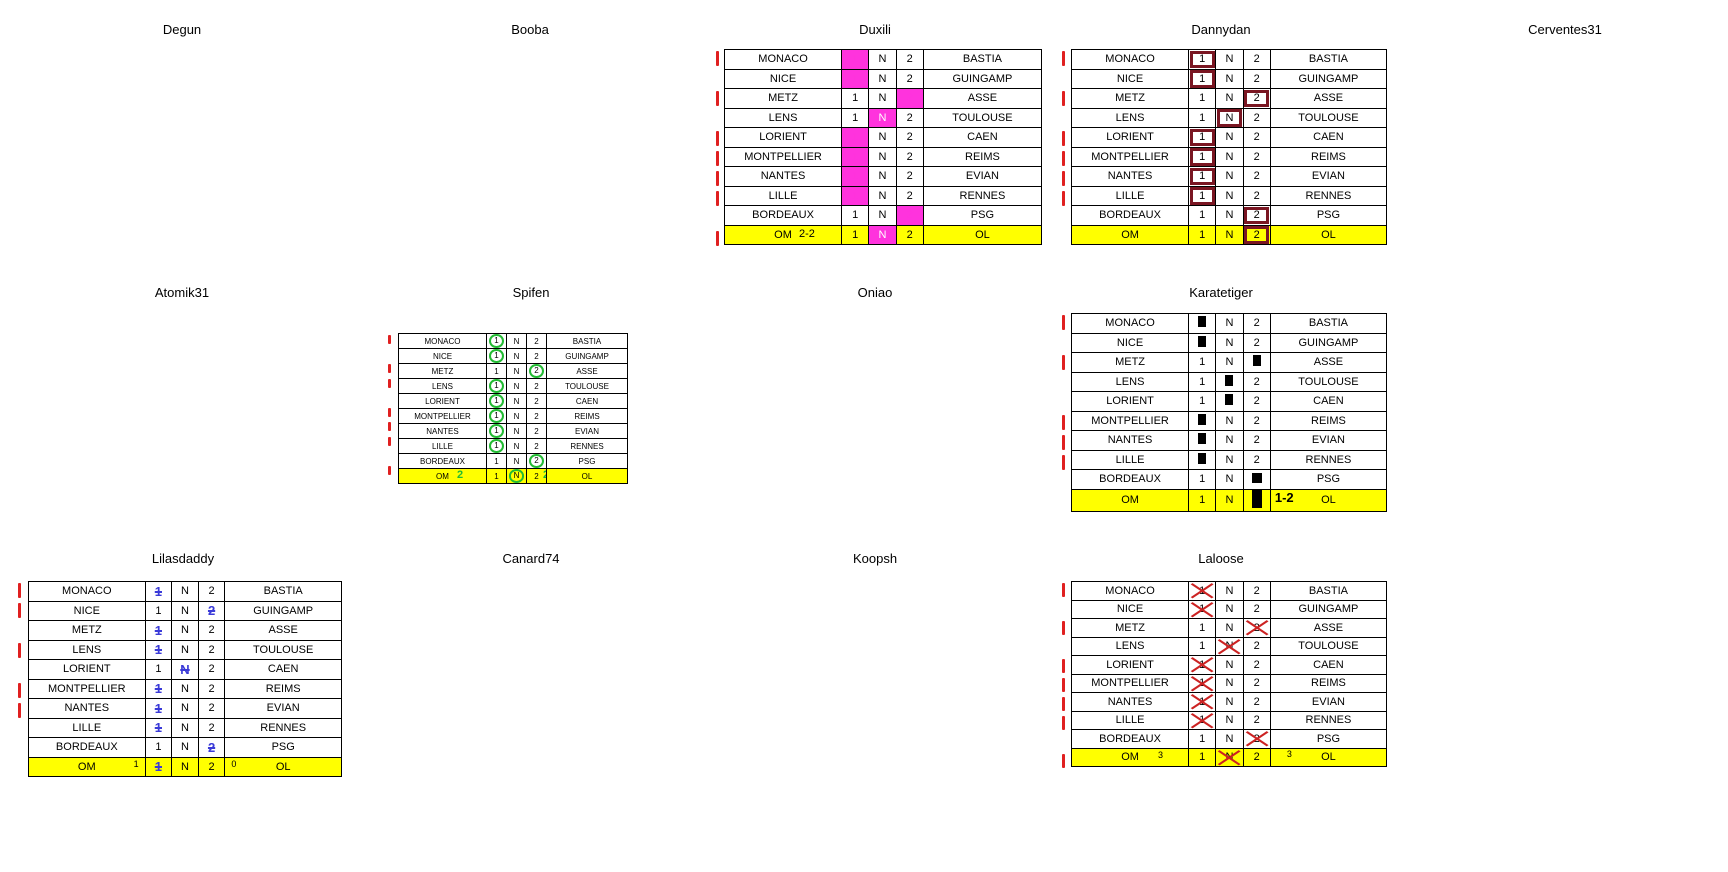 The width and height of the screenshot is (1728, 872). I want to click on home-team: NANTES, so click(1130, 701).